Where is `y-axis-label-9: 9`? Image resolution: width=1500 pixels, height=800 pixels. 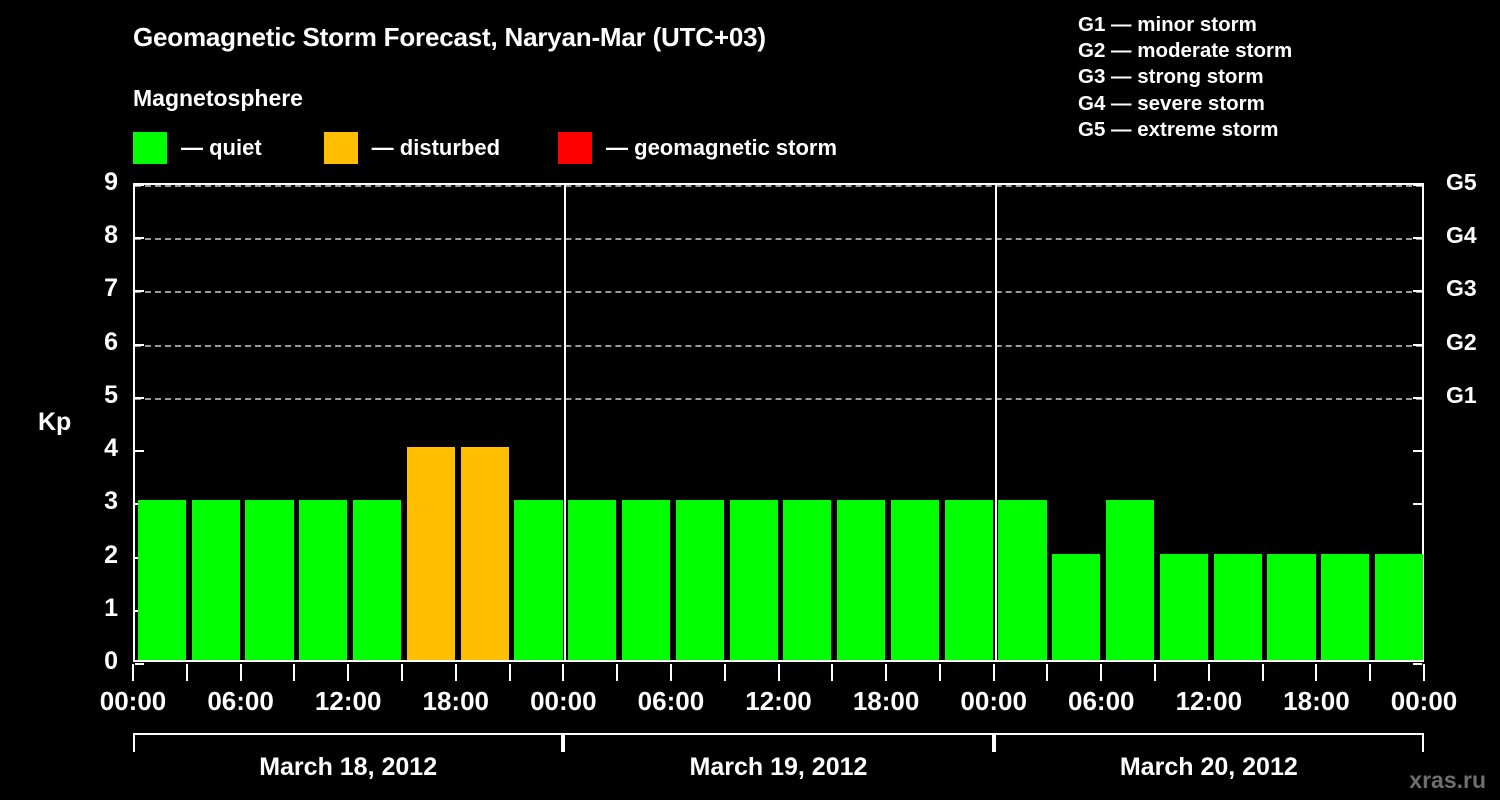
y-axis-label-9: 9 is located at coordinates (111, 182).